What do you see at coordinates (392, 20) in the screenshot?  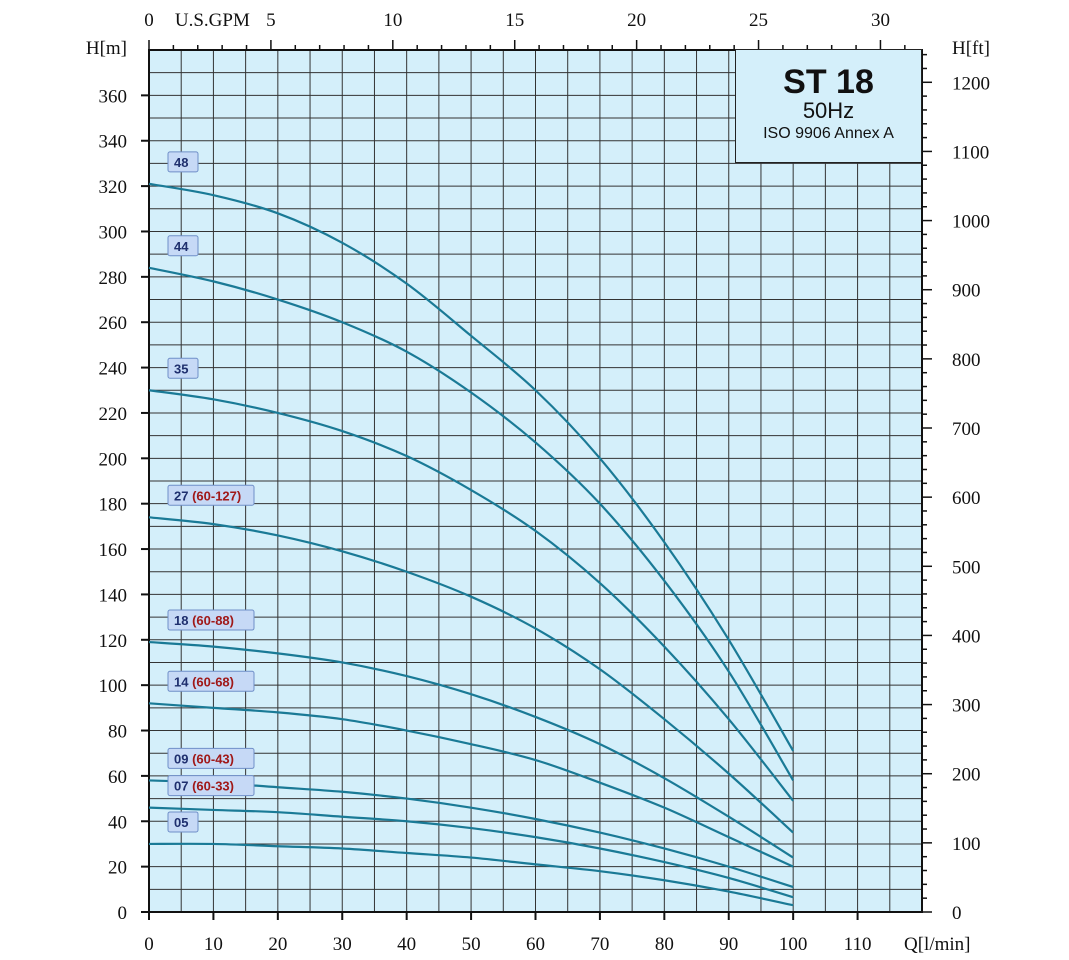 I see `x2-tick-label: 10` at bounding box center [392, 20].